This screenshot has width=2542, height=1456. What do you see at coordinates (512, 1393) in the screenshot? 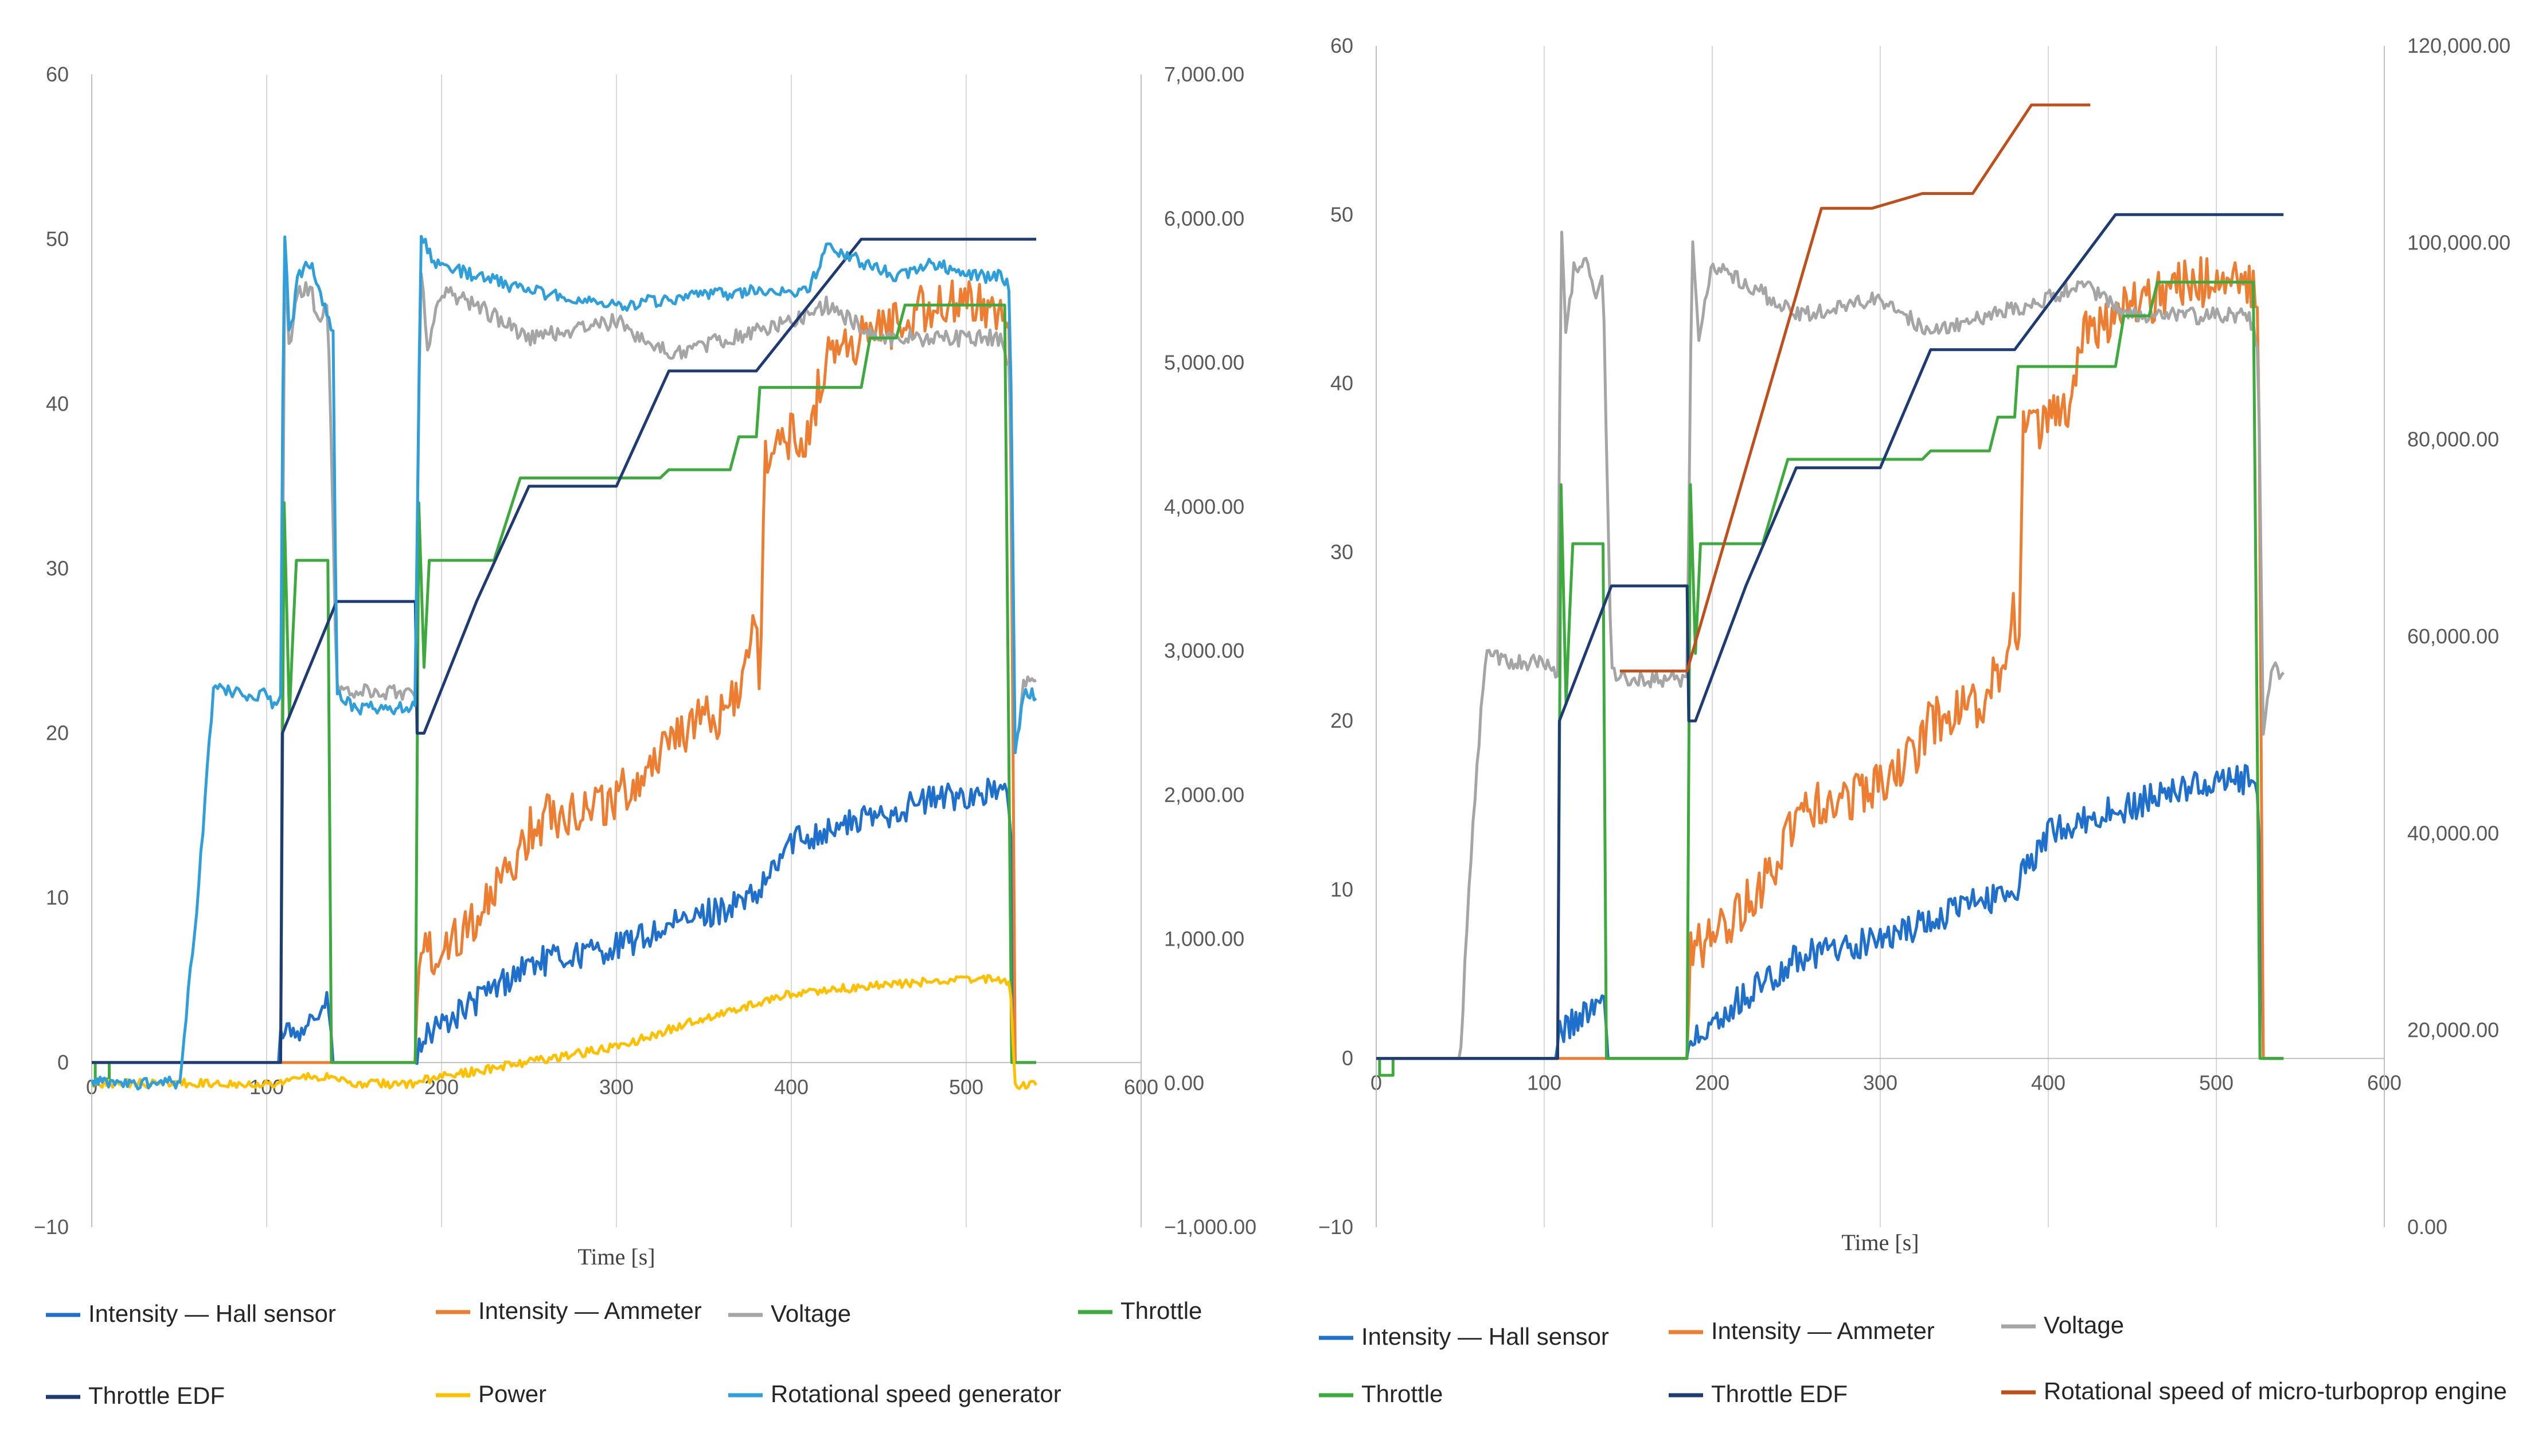
I see `legend-label: Power` at bounding box center [512, 1393].